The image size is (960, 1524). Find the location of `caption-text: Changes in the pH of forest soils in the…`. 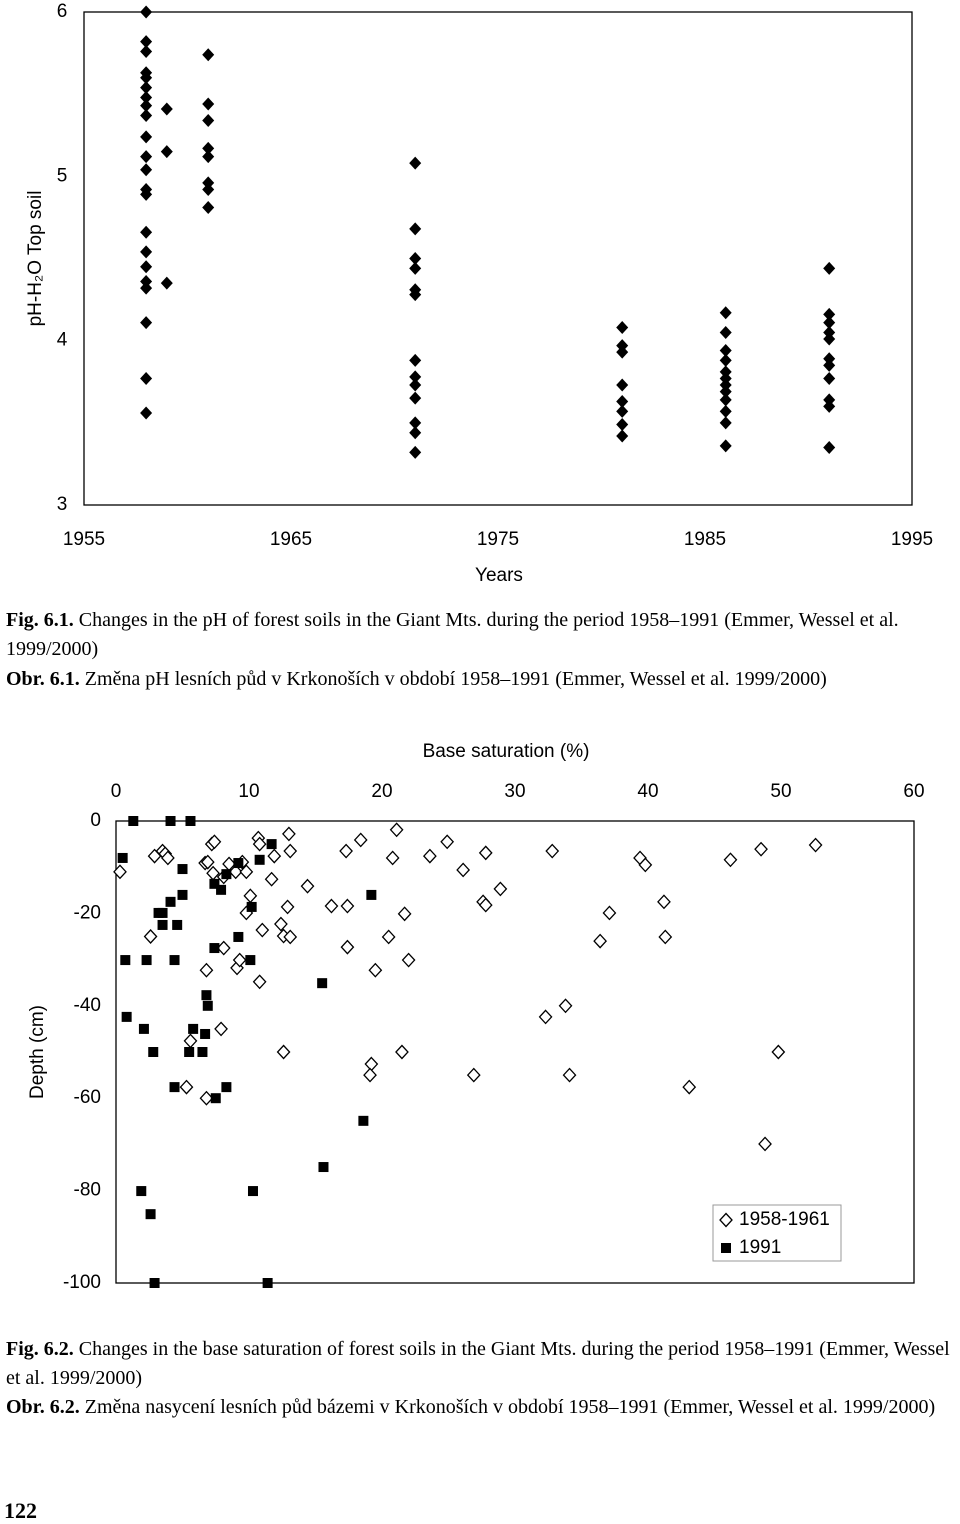

caption-text: Changes in the pH of forest soils in the… is located at coordinates (452, 634).